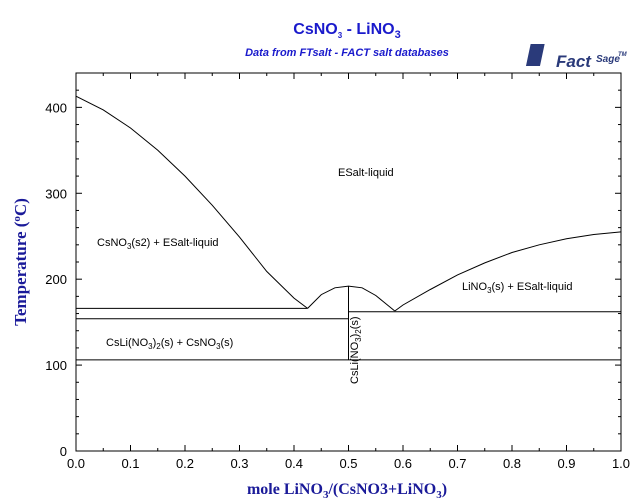 The width and height of the screenshot is (640, 504). I want to click on x-axis-title: mole LiNO3/(CsNO3+LiNO3), so click(347, 491).